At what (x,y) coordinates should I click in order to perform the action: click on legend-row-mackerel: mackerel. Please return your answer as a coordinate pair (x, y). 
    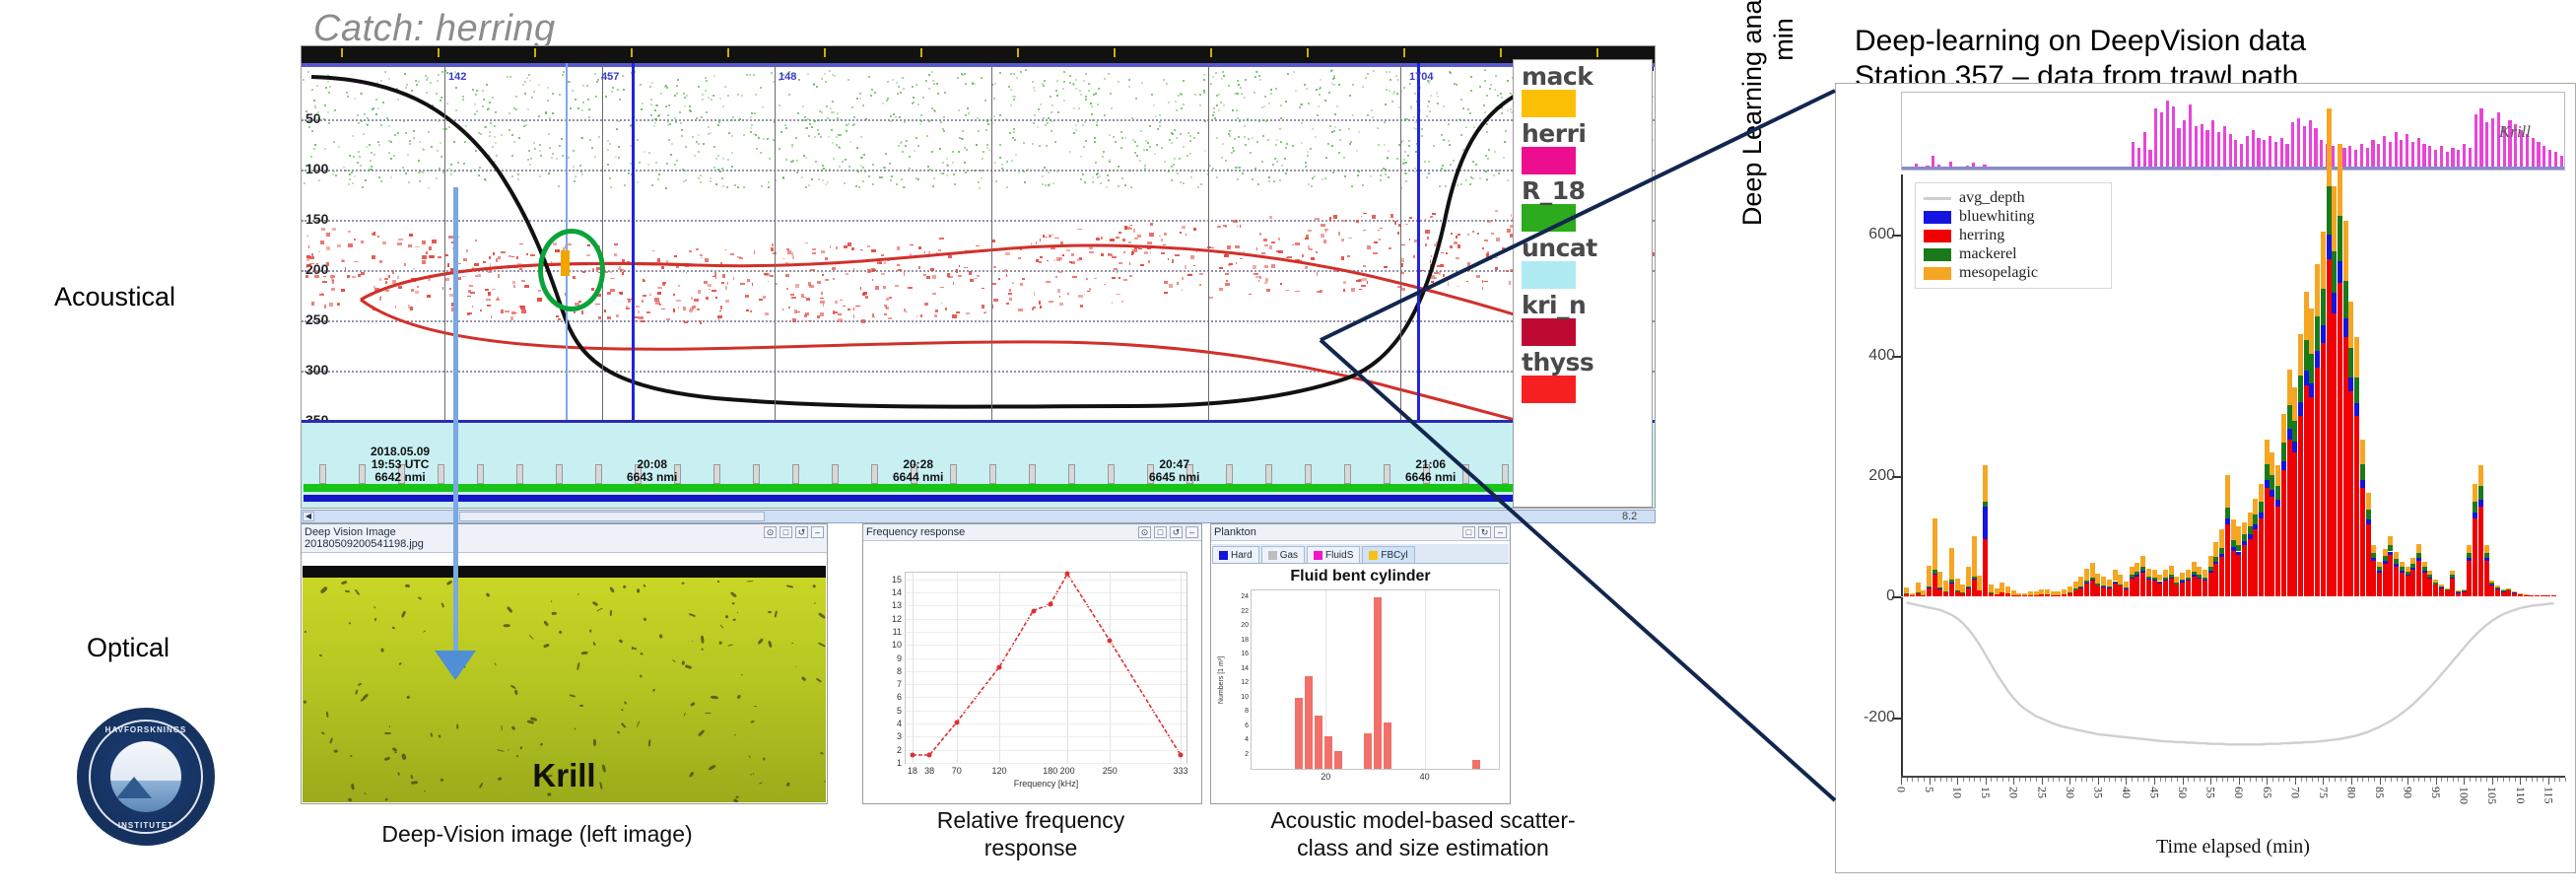
    Looking at the image, I should click on (2013, 254).